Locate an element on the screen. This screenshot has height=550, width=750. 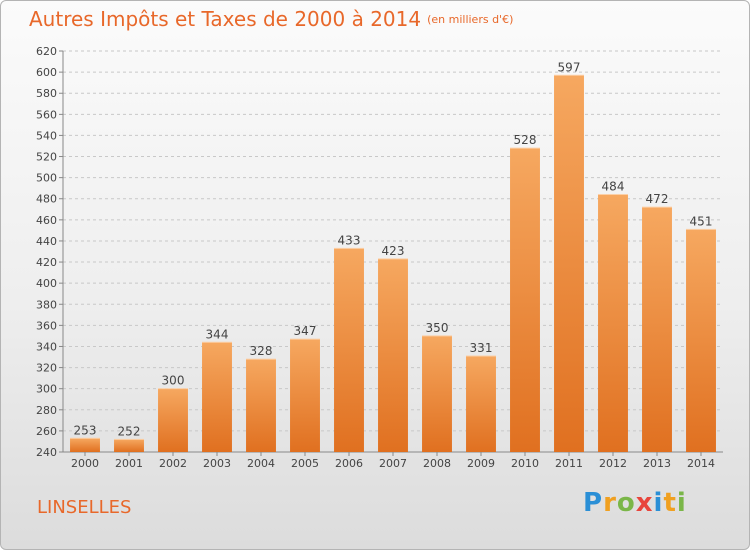
y-tick-label: 400 is located at coordinates (46, 283).